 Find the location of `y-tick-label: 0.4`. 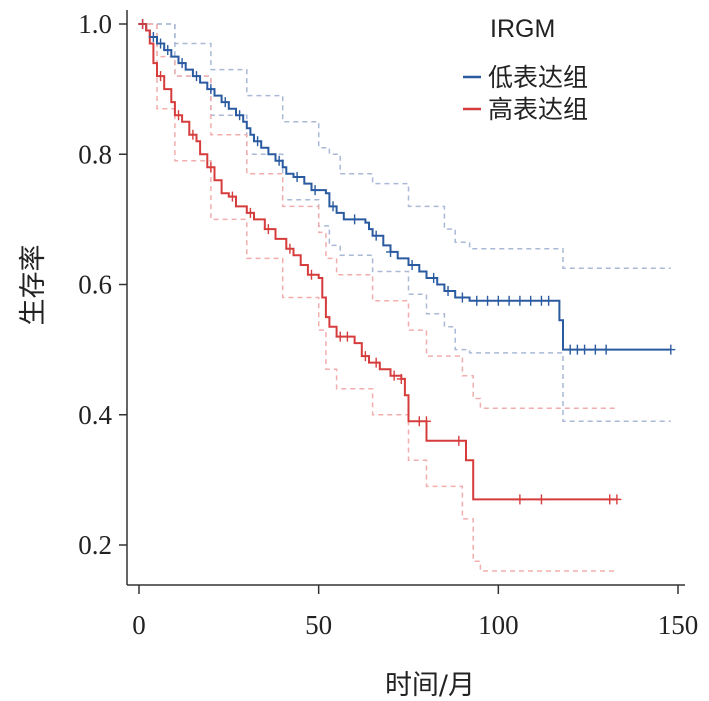

y-tick-label: 0.4 is located at coordinates (95, 415).